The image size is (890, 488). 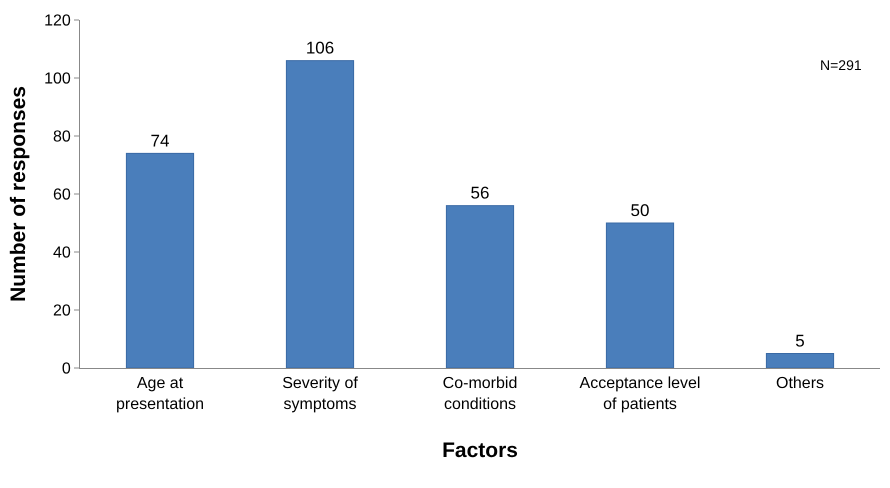 What do you see at coordinates (480, 394) in the screenshot?
I see `x-tick-label: Co-morbid conditions` at bounding box center [480, 394].